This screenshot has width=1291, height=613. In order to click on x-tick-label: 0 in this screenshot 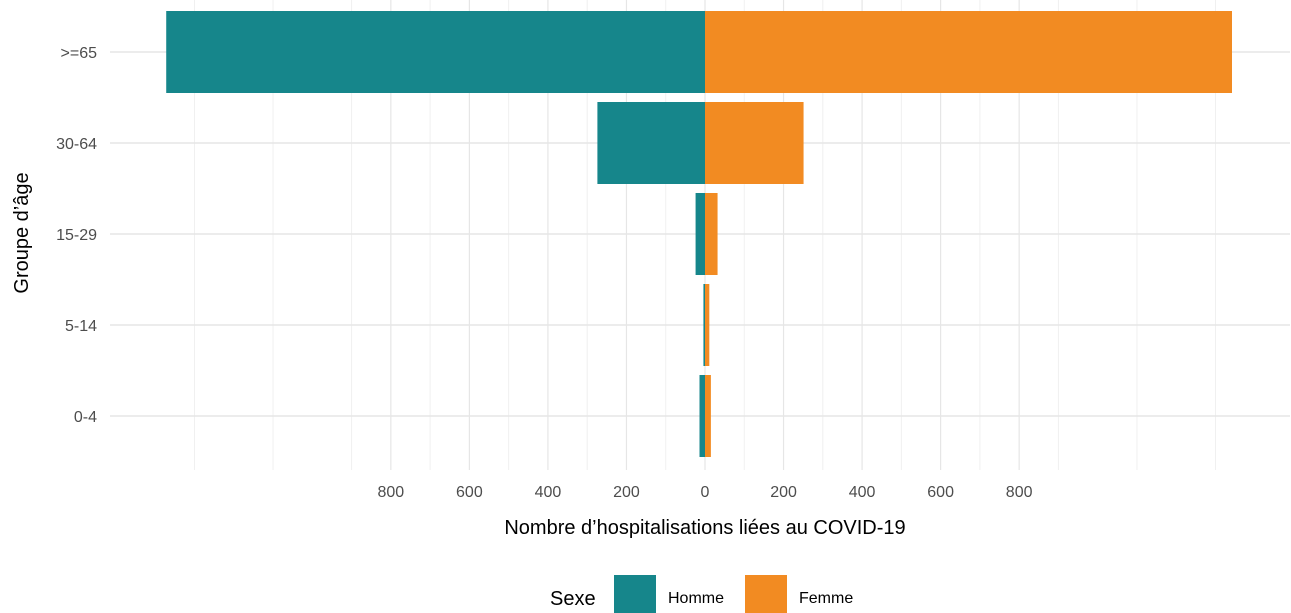, I will do `click(705, 492)`.